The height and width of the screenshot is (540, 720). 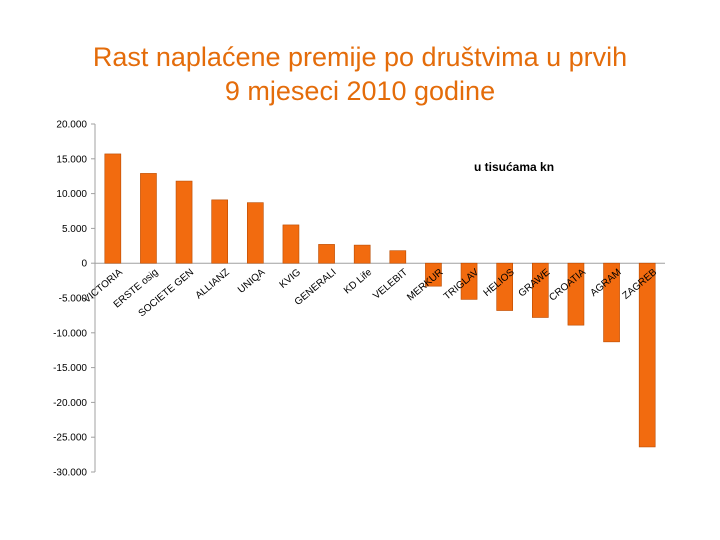 What do you see at coordinates (252, 281) in the screenshot?
I see `category-label: UNIQA` at bounding box center [252, 281].